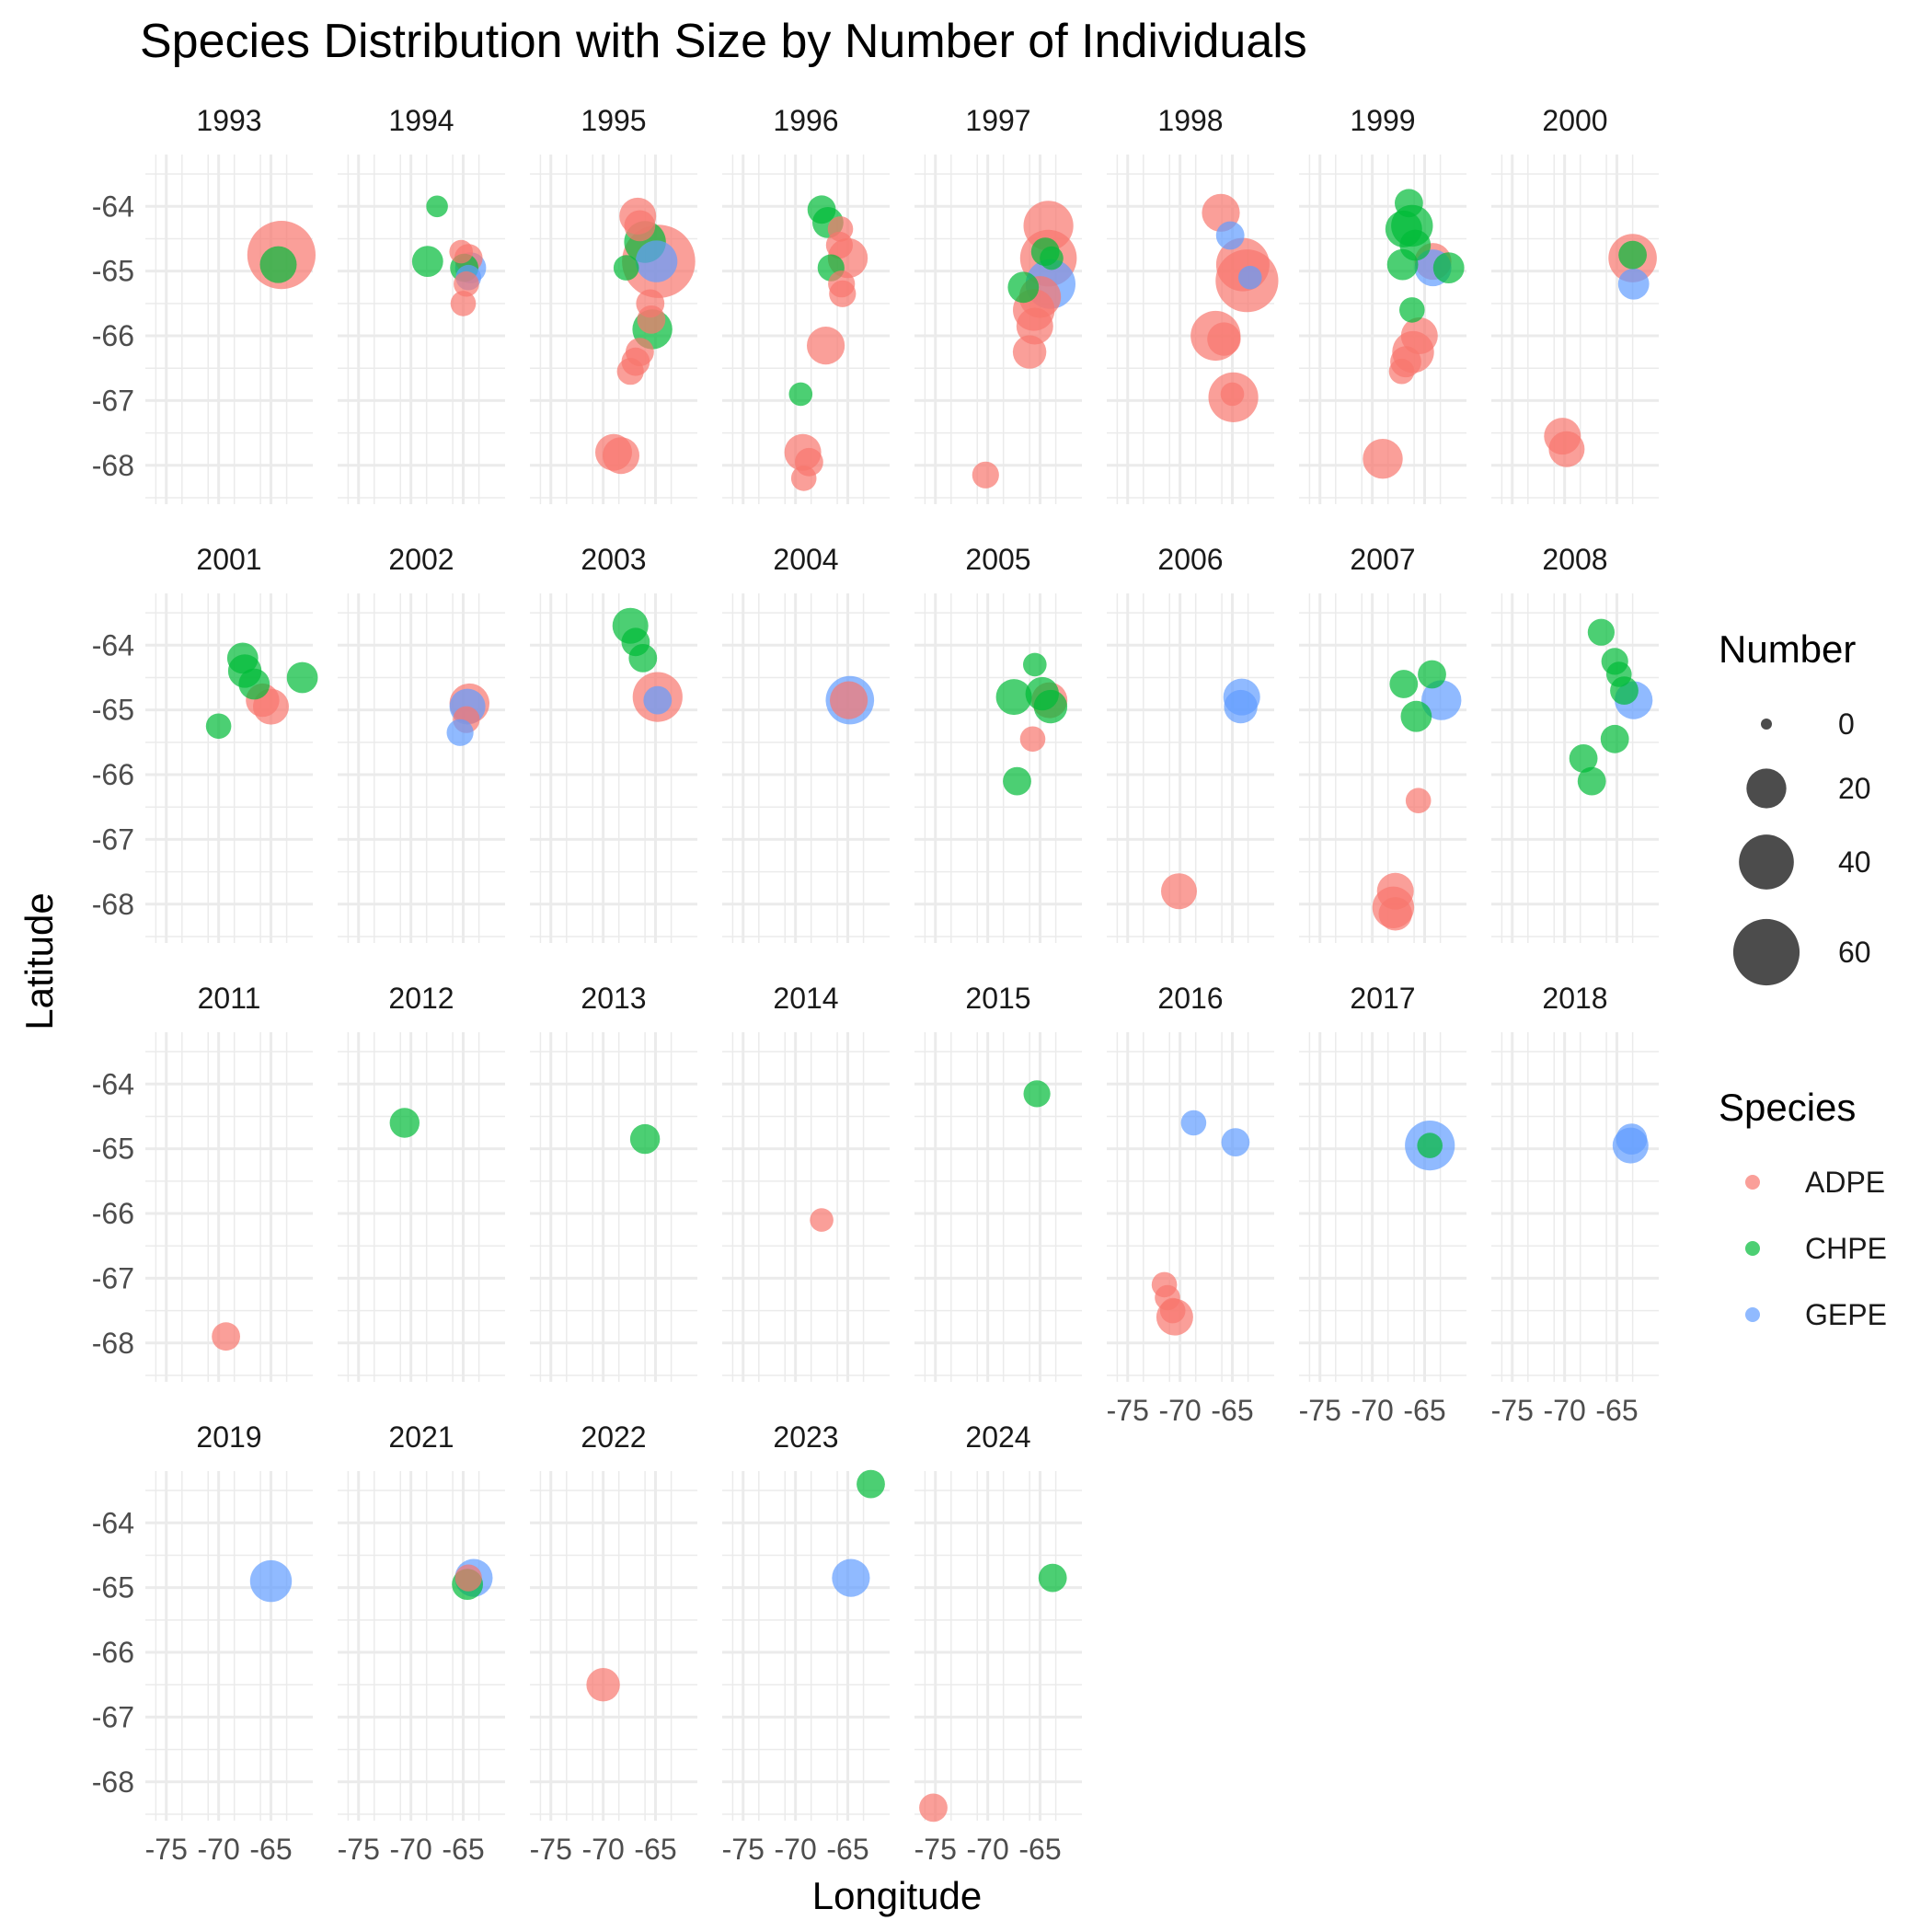  Describe the element at coordinates (805, 1437) in the screenshot. I see `facet-strip-label: 2023` at that location.